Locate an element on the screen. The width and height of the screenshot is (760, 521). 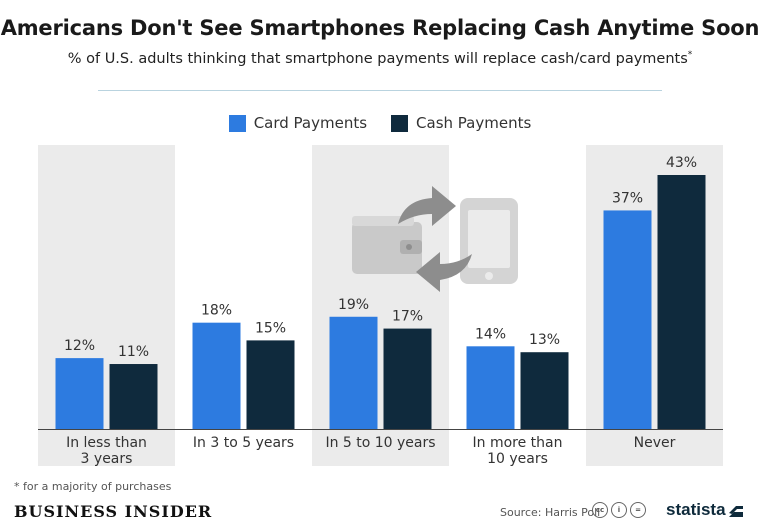
data-label-cash: 13% is located at coordinates (544, 340).